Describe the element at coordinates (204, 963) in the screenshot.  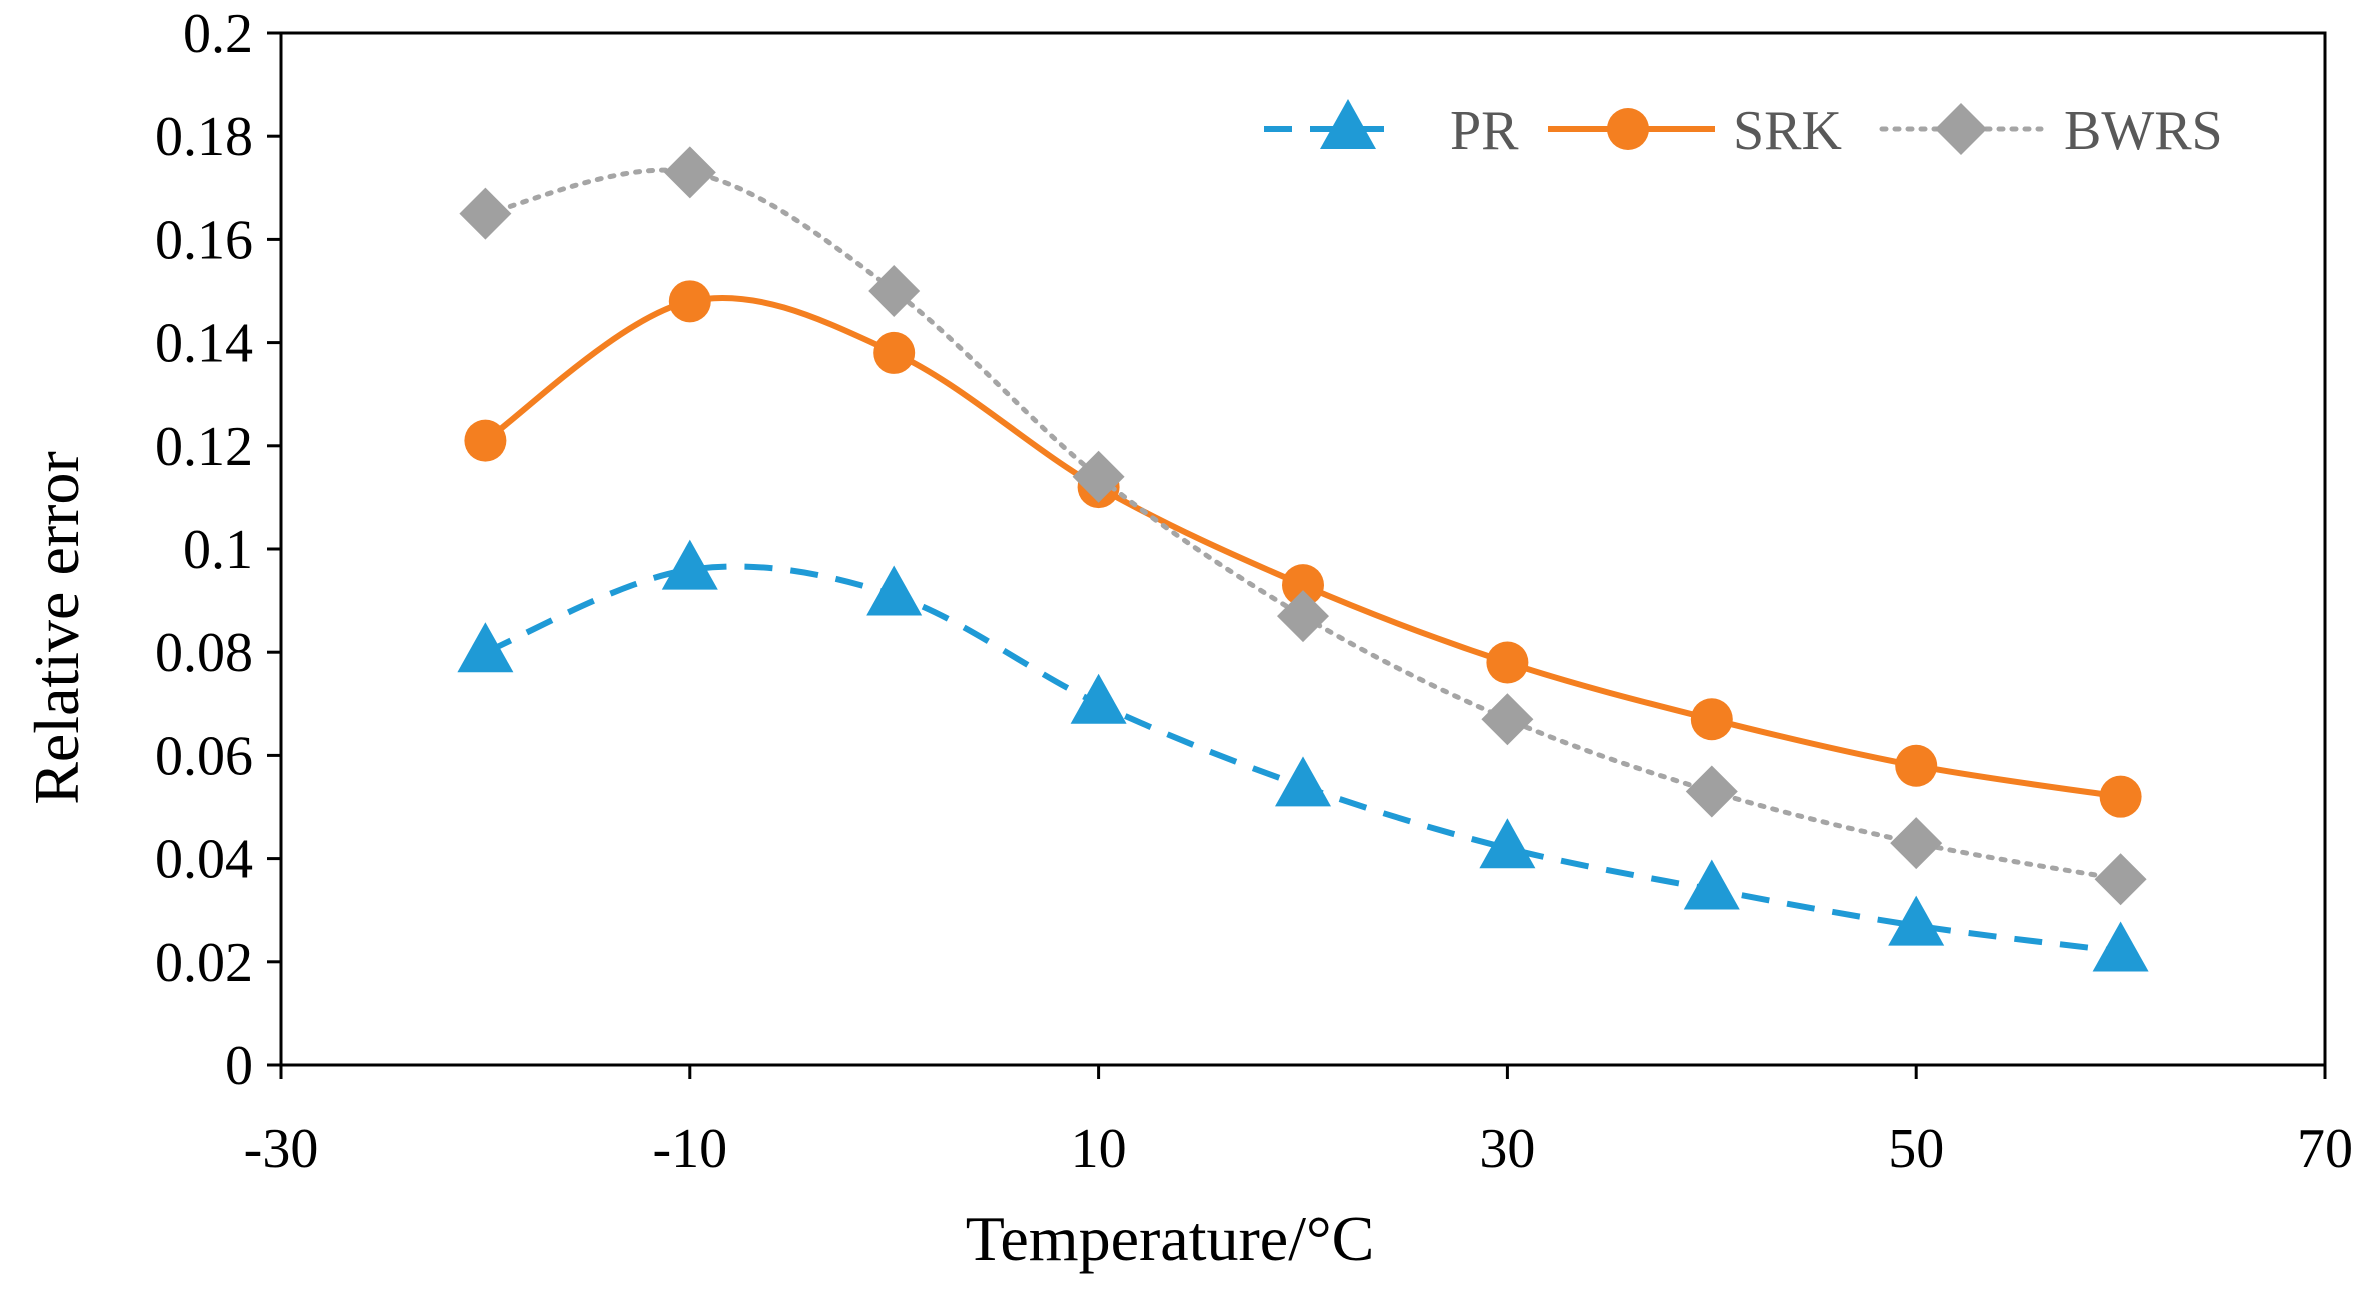
I see `y-tick-label: 0.02` at that location.